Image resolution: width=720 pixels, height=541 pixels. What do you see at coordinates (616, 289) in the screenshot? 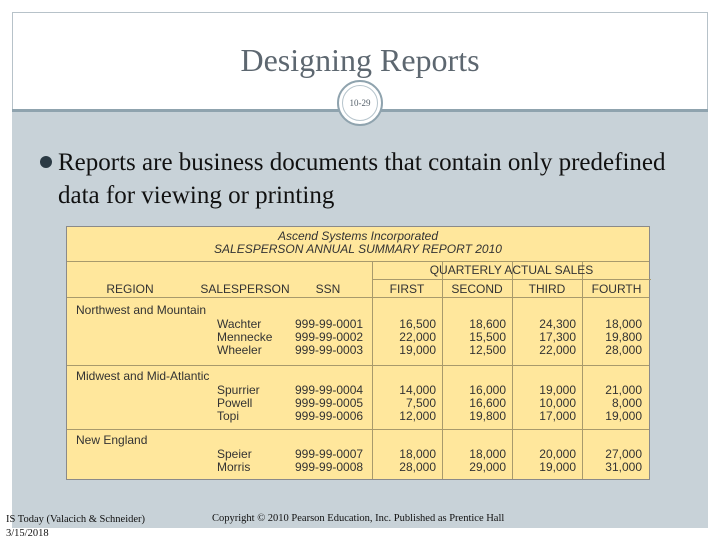
I see `column-header: FOURTH` at bounding box center [616, 289].